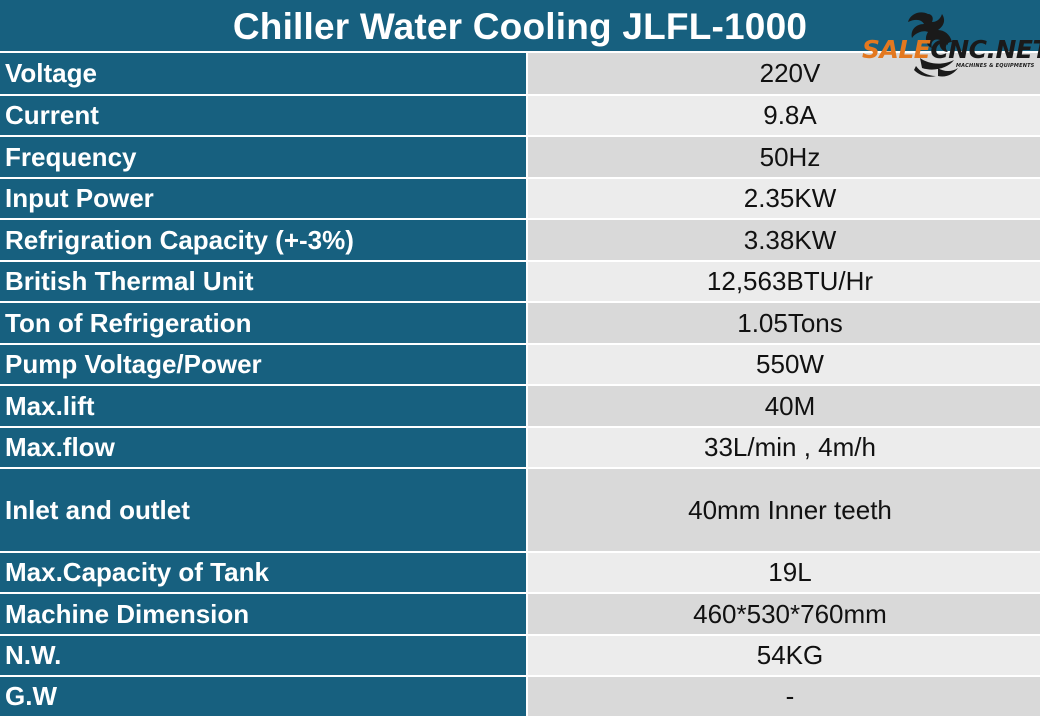 The width and height of the screenshot is (1040, 720). What do you see at coordinates (783, 697) in the screenshot?
I see `spec-value: -` at bounding box center [783, 697].